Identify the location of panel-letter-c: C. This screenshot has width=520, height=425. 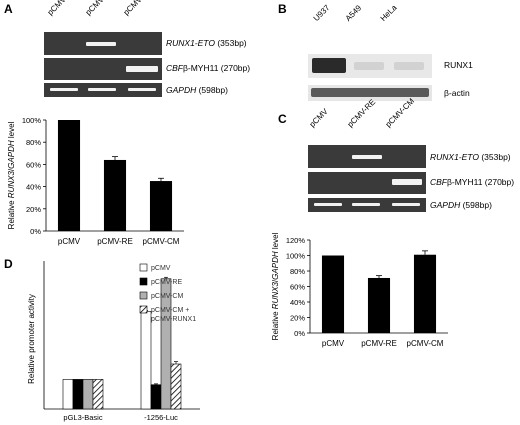
(282, 119).